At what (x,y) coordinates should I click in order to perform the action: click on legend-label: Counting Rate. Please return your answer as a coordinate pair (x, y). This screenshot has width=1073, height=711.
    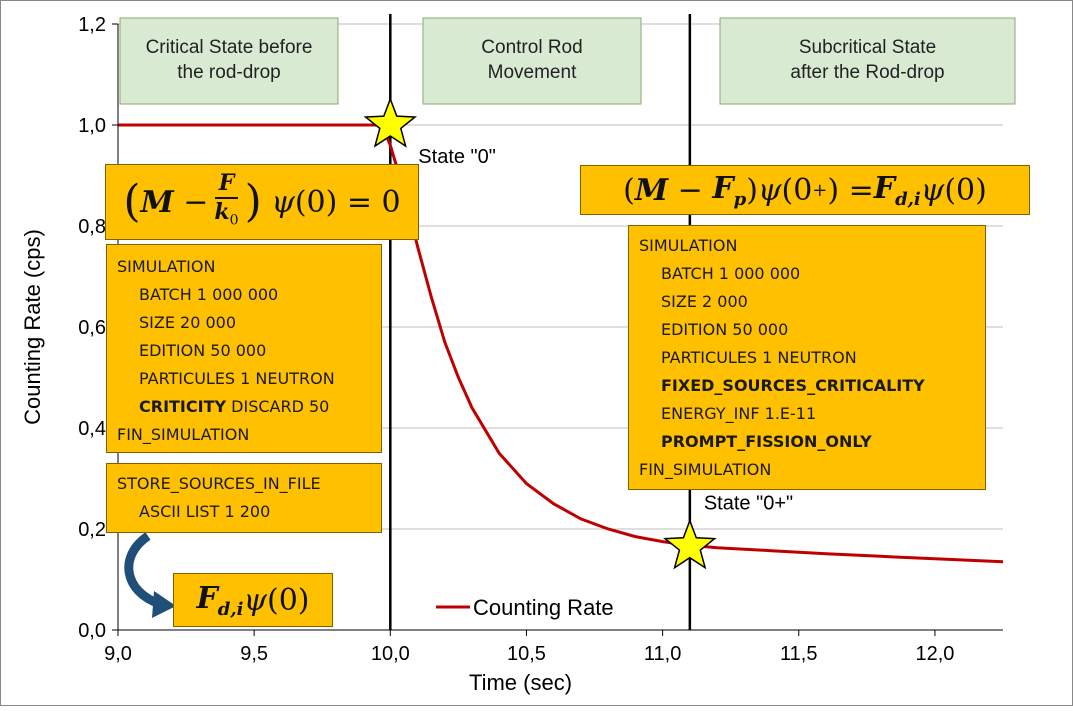
    Looking at the image, I should click on (543, 607).